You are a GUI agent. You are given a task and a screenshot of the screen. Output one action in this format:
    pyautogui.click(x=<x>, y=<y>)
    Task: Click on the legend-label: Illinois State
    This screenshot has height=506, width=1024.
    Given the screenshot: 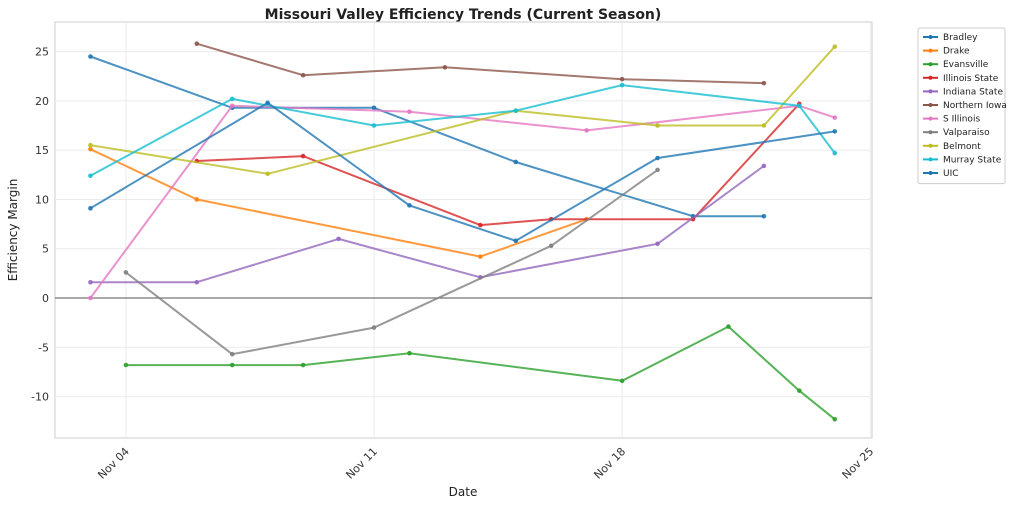 What is the action you would take?
    pyautogui.click(x=971, y=79)
    